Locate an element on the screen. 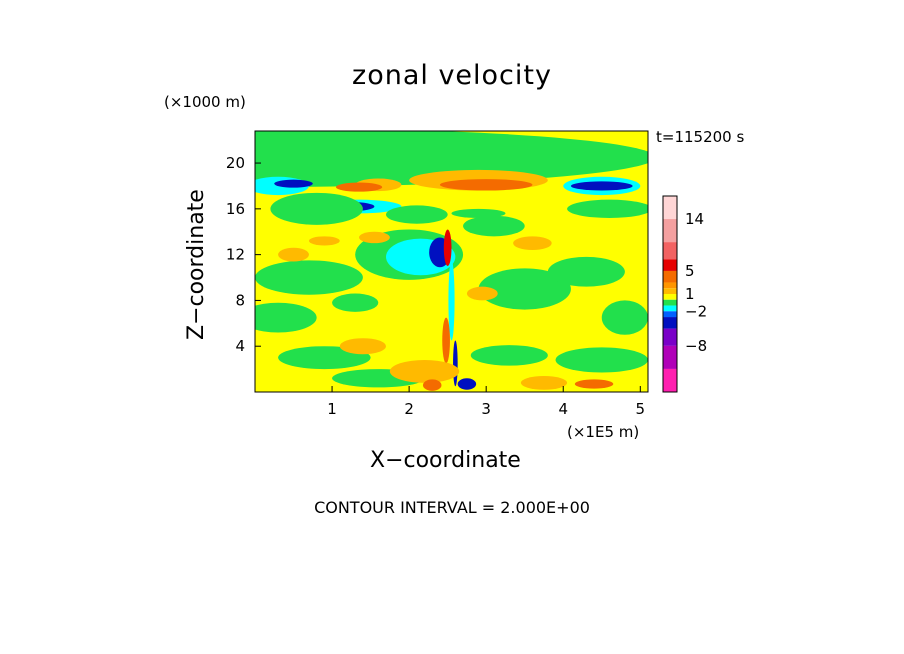 The image size is (904, 654). x-tick-label: 5 is located at coordinates (641, 409).